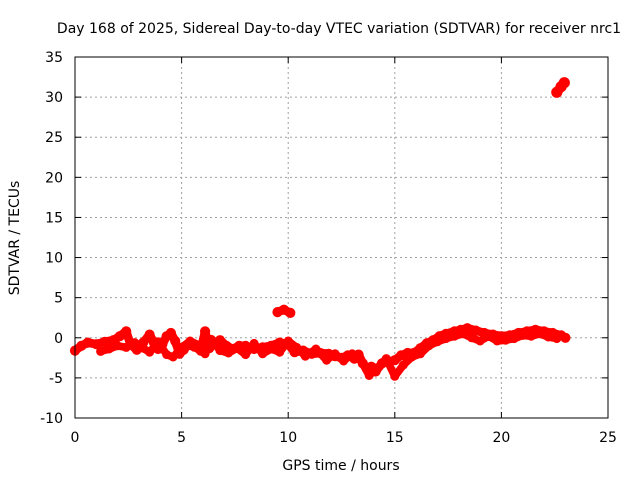 The width and height of the screenshot is (640, 480). What do you see at coordinates (608, 438) in the screenshot?
I see `x-tick-label: 25` at bounding box center [608, 438].